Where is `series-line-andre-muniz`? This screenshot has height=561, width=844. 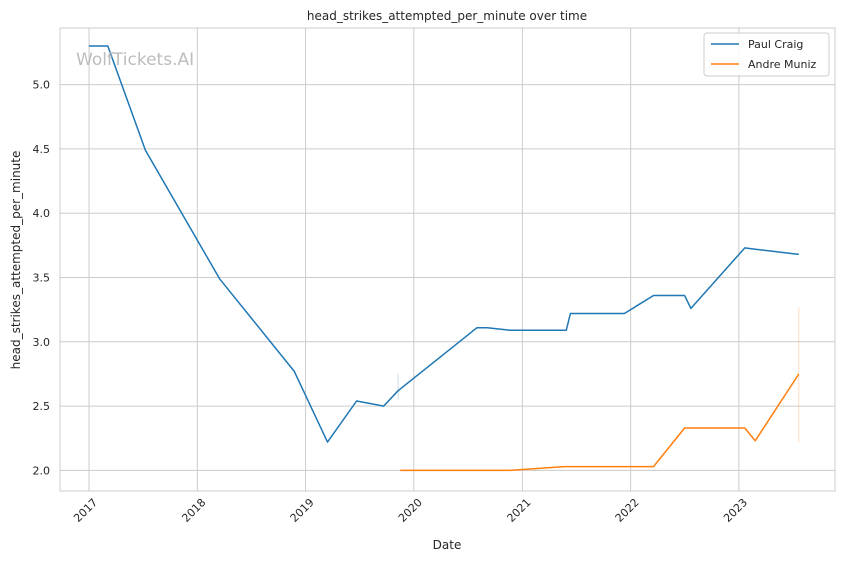 series-line-andre-muniz is located at coordinates (600, 422).